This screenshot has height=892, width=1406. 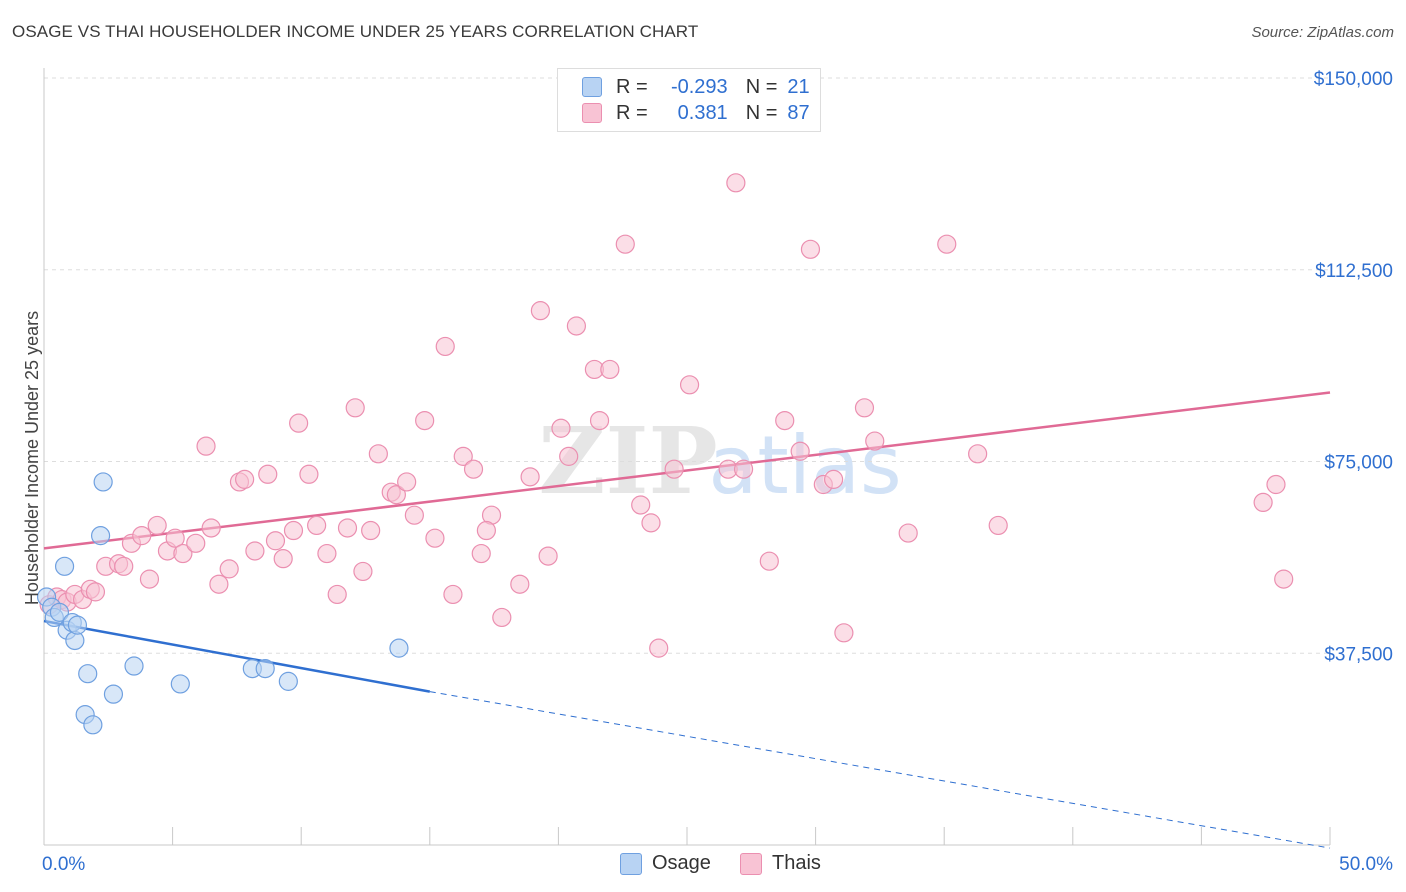 I want to click on legend-item-osage: Osage, so click(x=665, y=863).